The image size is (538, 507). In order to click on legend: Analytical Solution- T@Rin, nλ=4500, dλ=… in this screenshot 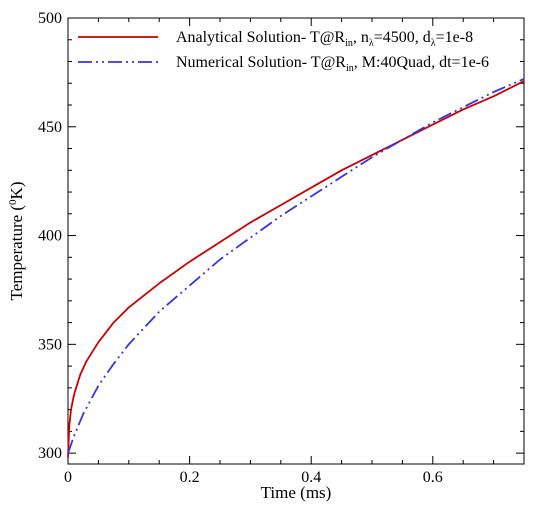, I will do `click(283, 51)`.